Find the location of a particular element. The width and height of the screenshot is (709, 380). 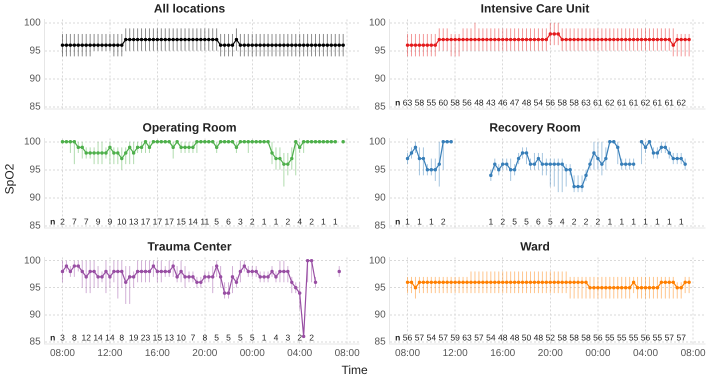

text: n 1 1 1 2 1 2 5 5 6 5 4 2 2 2 1 1 1 1 1 1 1 is located at coordinates (539, 221).